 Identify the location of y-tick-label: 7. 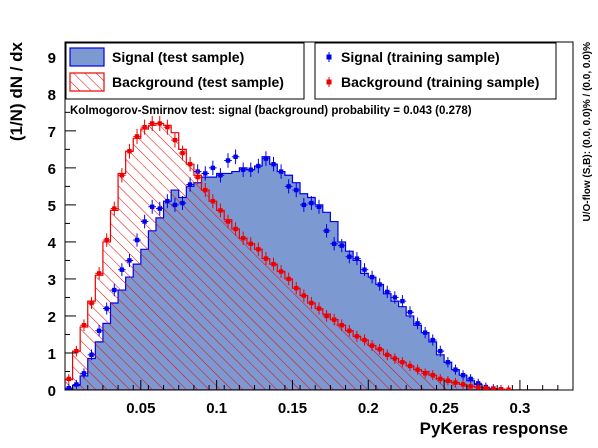
(52, 132).